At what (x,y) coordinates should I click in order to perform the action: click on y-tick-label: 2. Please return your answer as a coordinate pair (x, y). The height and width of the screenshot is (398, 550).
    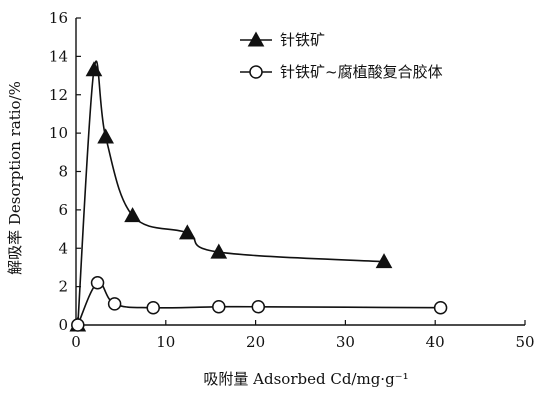
    Looking at the image, I should click on (63, 287).